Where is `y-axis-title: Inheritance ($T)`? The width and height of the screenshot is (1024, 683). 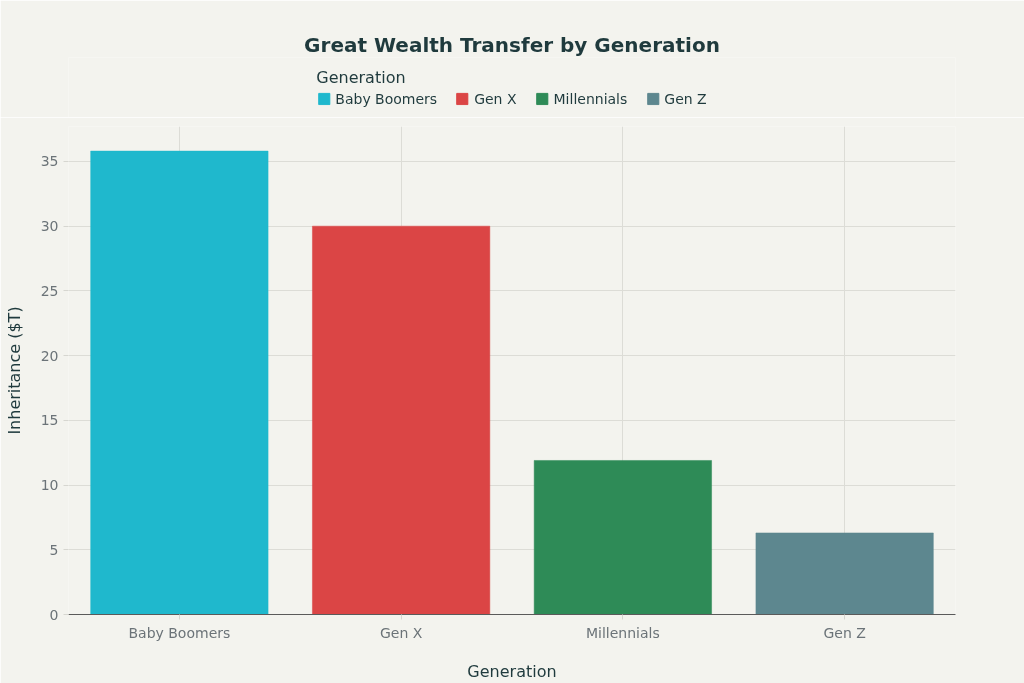
y-axis-title: Inheritance ($T) is located at coordinates (14, 370).